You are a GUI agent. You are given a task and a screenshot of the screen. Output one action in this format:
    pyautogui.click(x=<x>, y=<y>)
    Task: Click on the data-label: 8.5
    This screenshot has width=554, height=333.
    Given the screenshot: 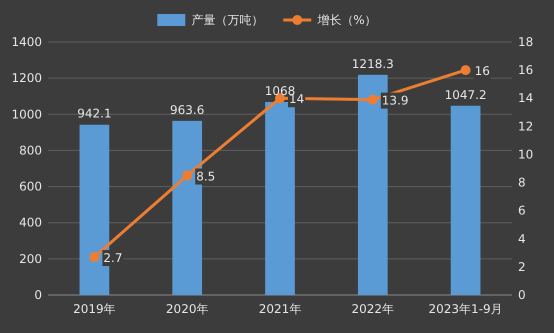 What is the action you would take?
    pyautogui.click(x=206, y=177)
    